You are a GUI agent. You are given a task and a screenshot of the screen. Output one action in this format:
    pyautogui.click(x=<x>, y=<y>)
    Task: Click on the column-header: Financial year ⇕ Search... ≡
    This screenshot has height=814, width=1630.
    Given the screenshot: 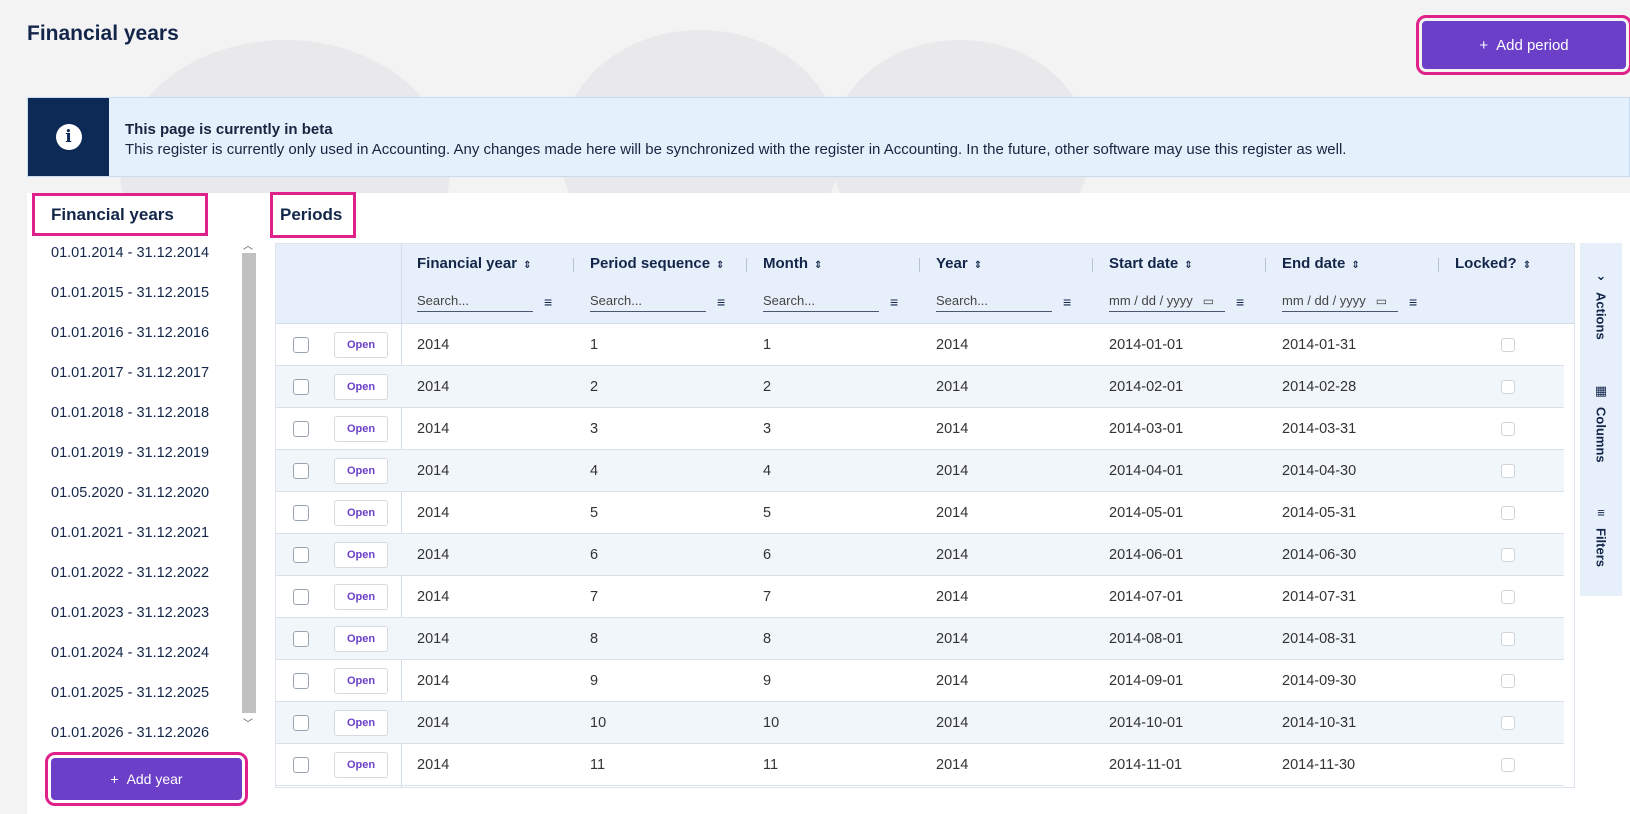 What is the action you would take?
    pyautogui.click(x=487, y=284)
    